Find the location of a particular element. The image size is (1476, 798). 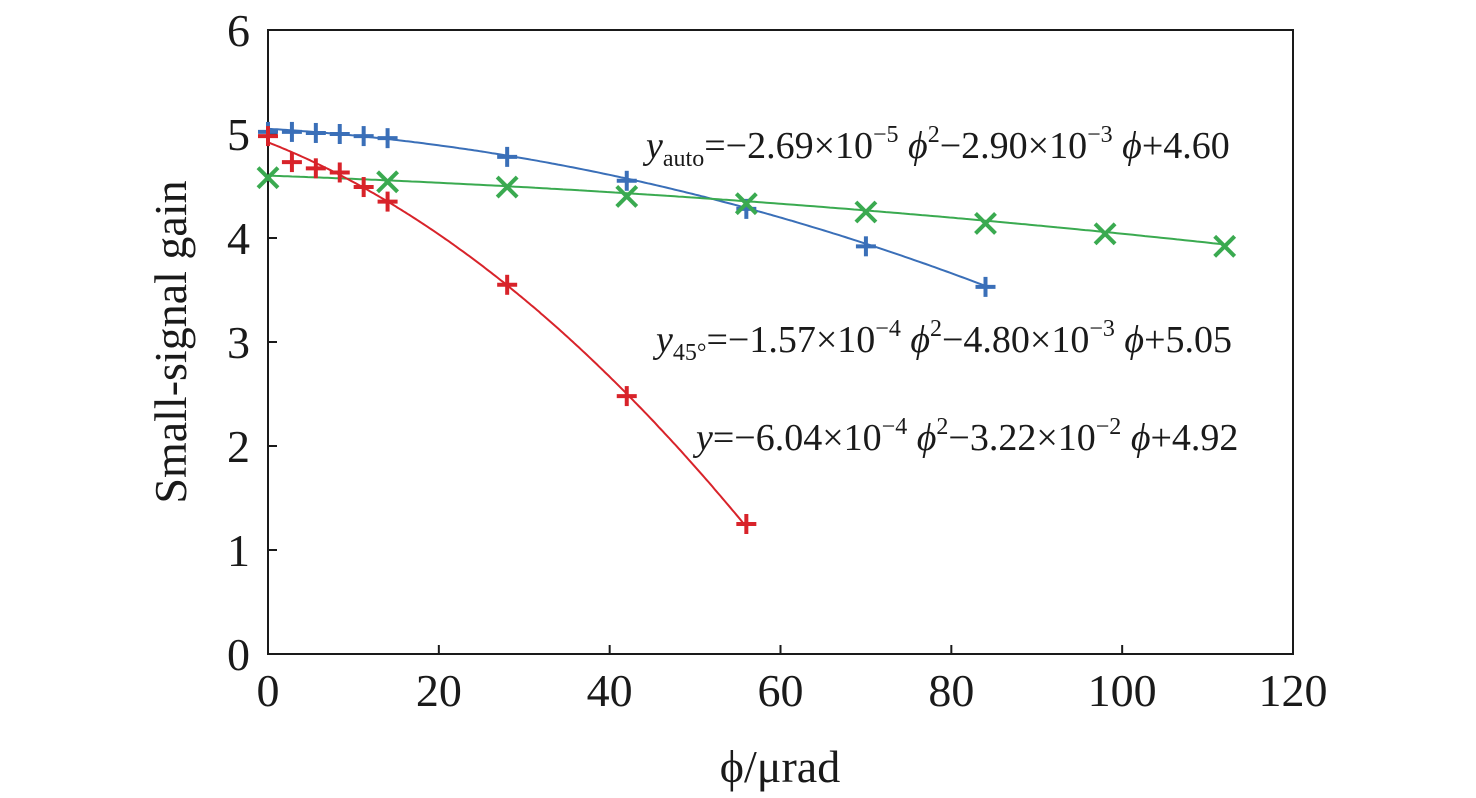

y-axis-label: Small-signal gain is located at coordinates (170, 341).